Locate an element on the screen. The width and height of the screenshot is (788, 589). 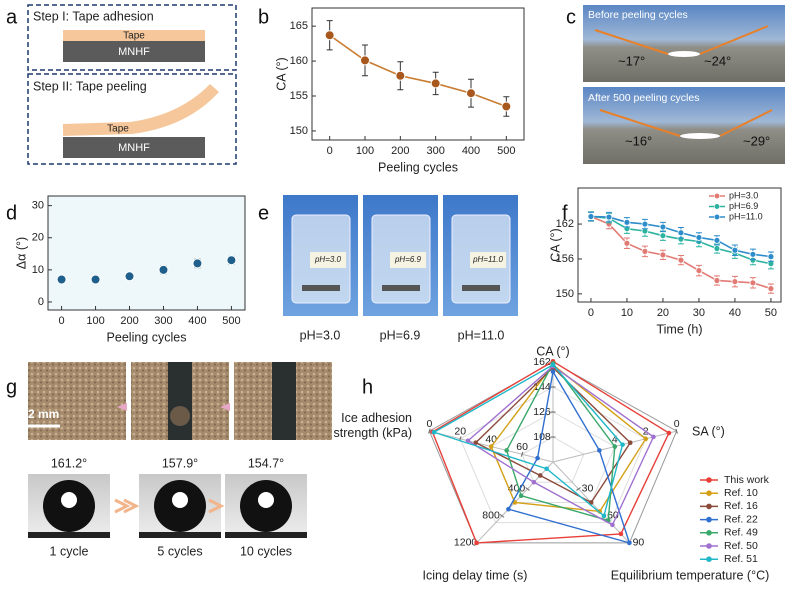
x-axis-label: Peeling cycles is located at coordinates (418, 167).